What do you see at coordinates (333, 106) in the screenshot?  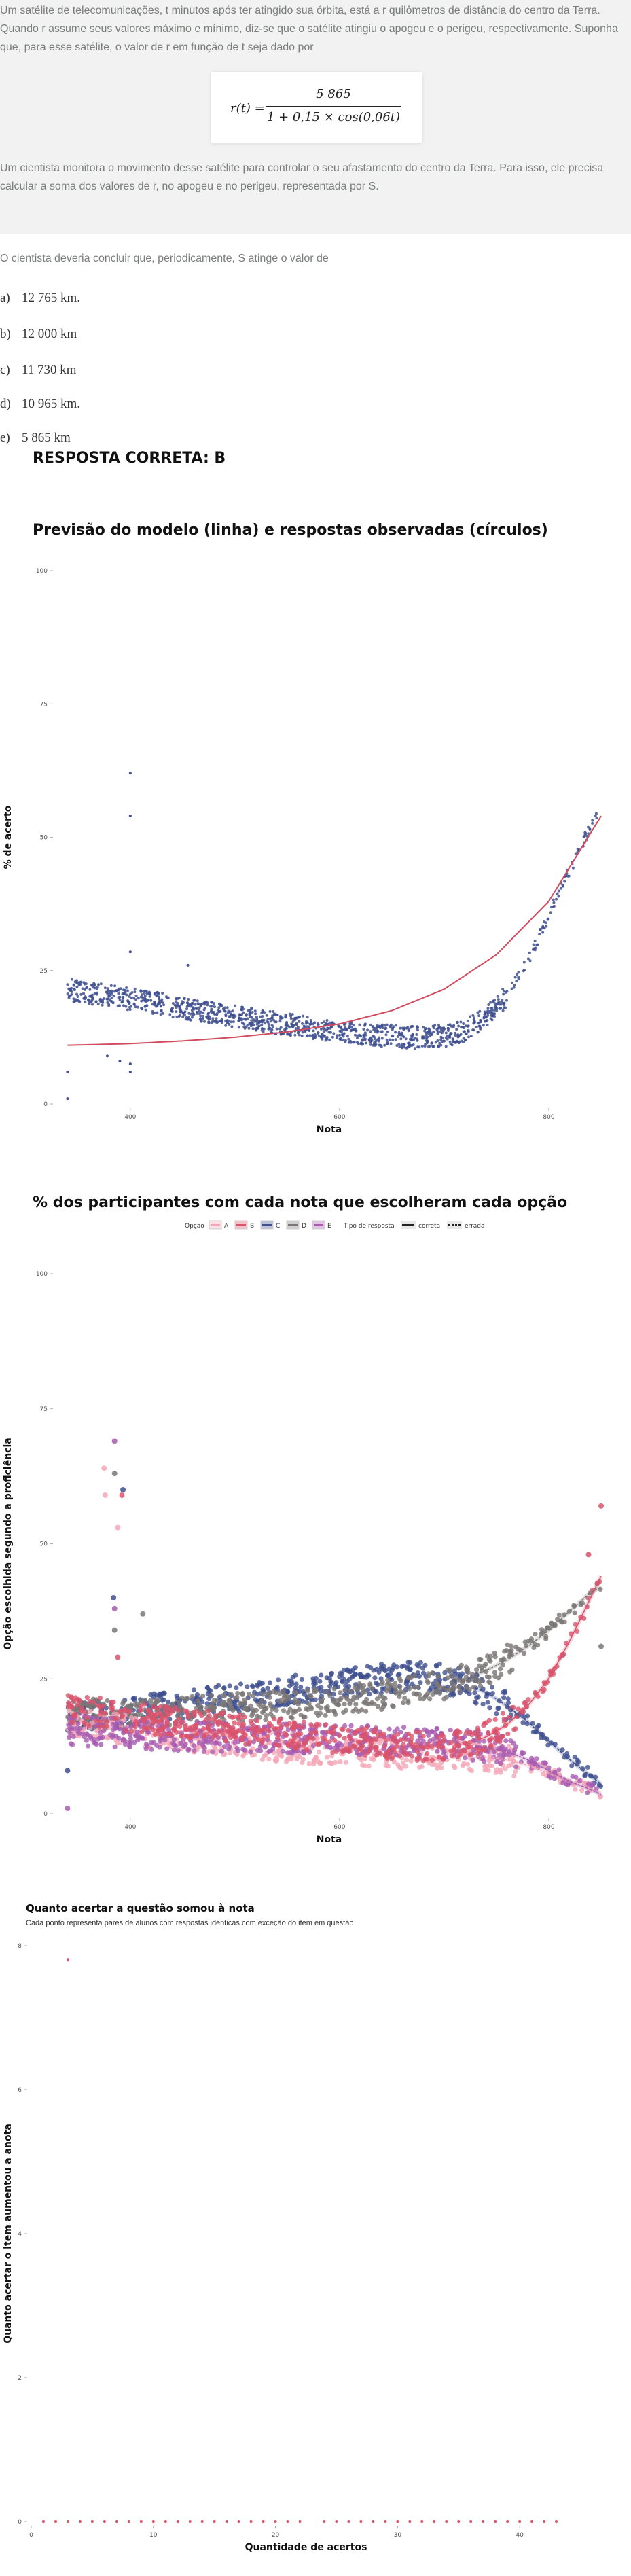 I see `formula-fraction-bar` at bounding box center [333, 106].